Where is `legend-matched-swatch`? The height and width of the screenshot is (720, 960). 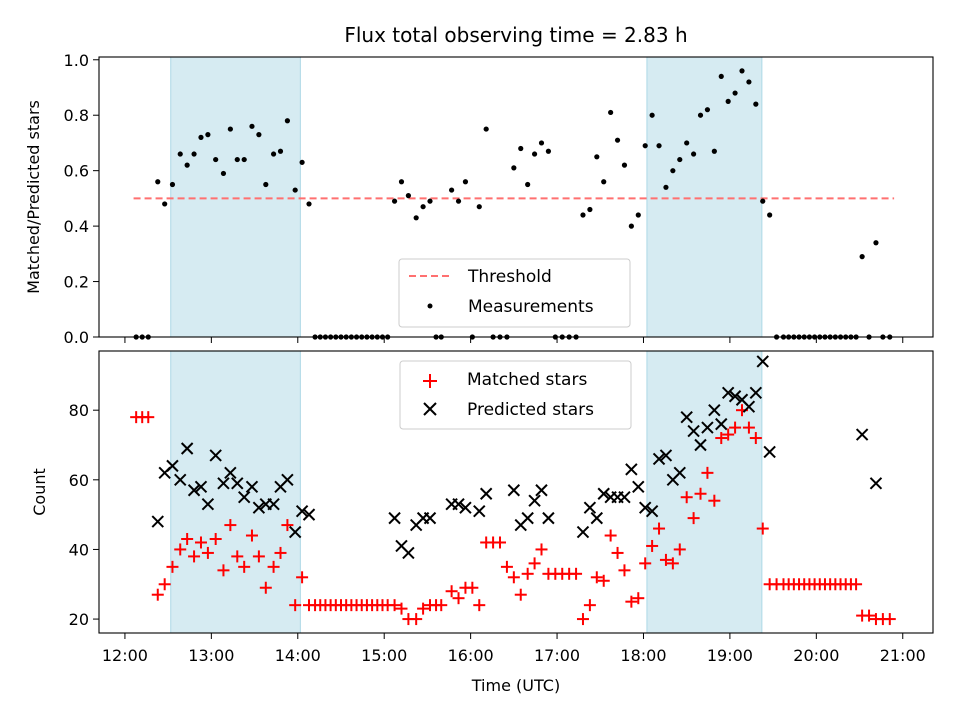
legend-matched-swatch is located at coordinates (430, 381).